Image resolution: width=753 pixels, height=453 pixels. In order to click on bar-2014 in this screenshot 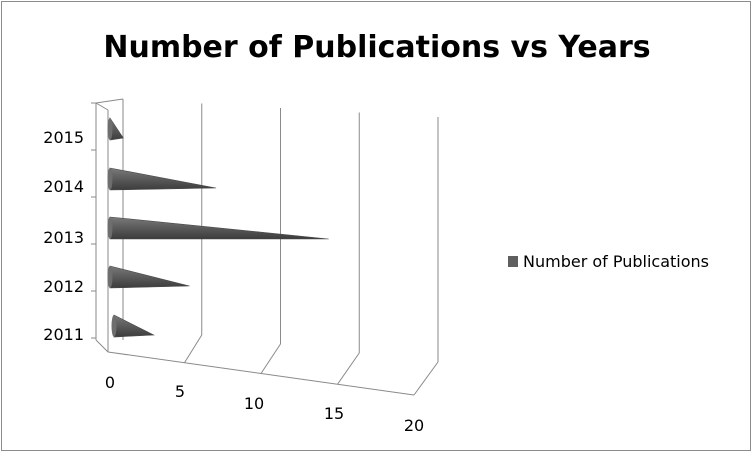, I will do `click(163, 179)`.